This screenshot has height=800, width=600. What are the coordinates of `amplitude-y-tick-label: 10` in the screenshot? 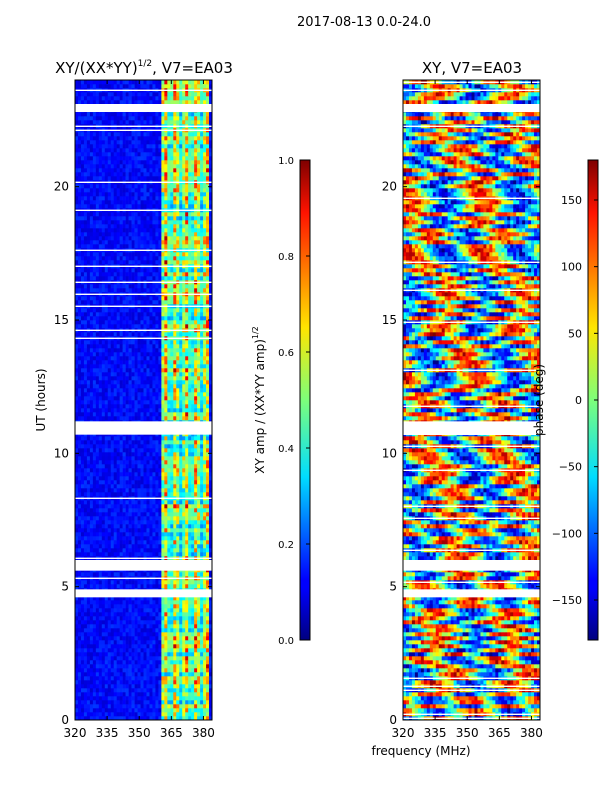 It's located at (61, 453).